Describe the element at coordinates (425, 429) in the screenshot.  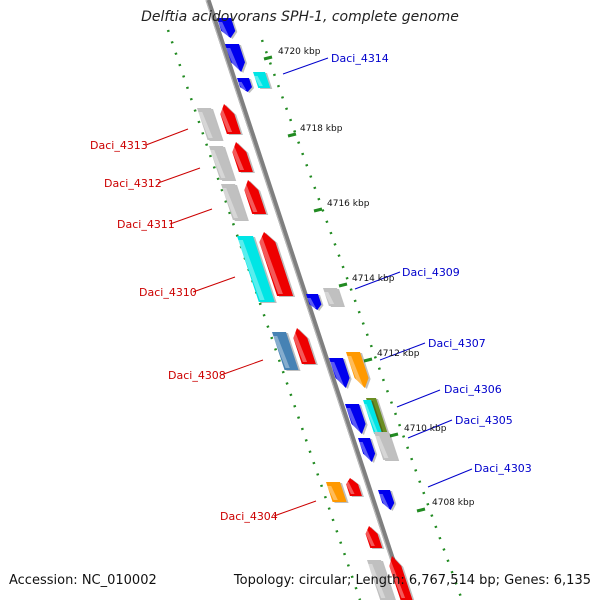
I see `scale-label-4710: 4710 kbp` at that location.